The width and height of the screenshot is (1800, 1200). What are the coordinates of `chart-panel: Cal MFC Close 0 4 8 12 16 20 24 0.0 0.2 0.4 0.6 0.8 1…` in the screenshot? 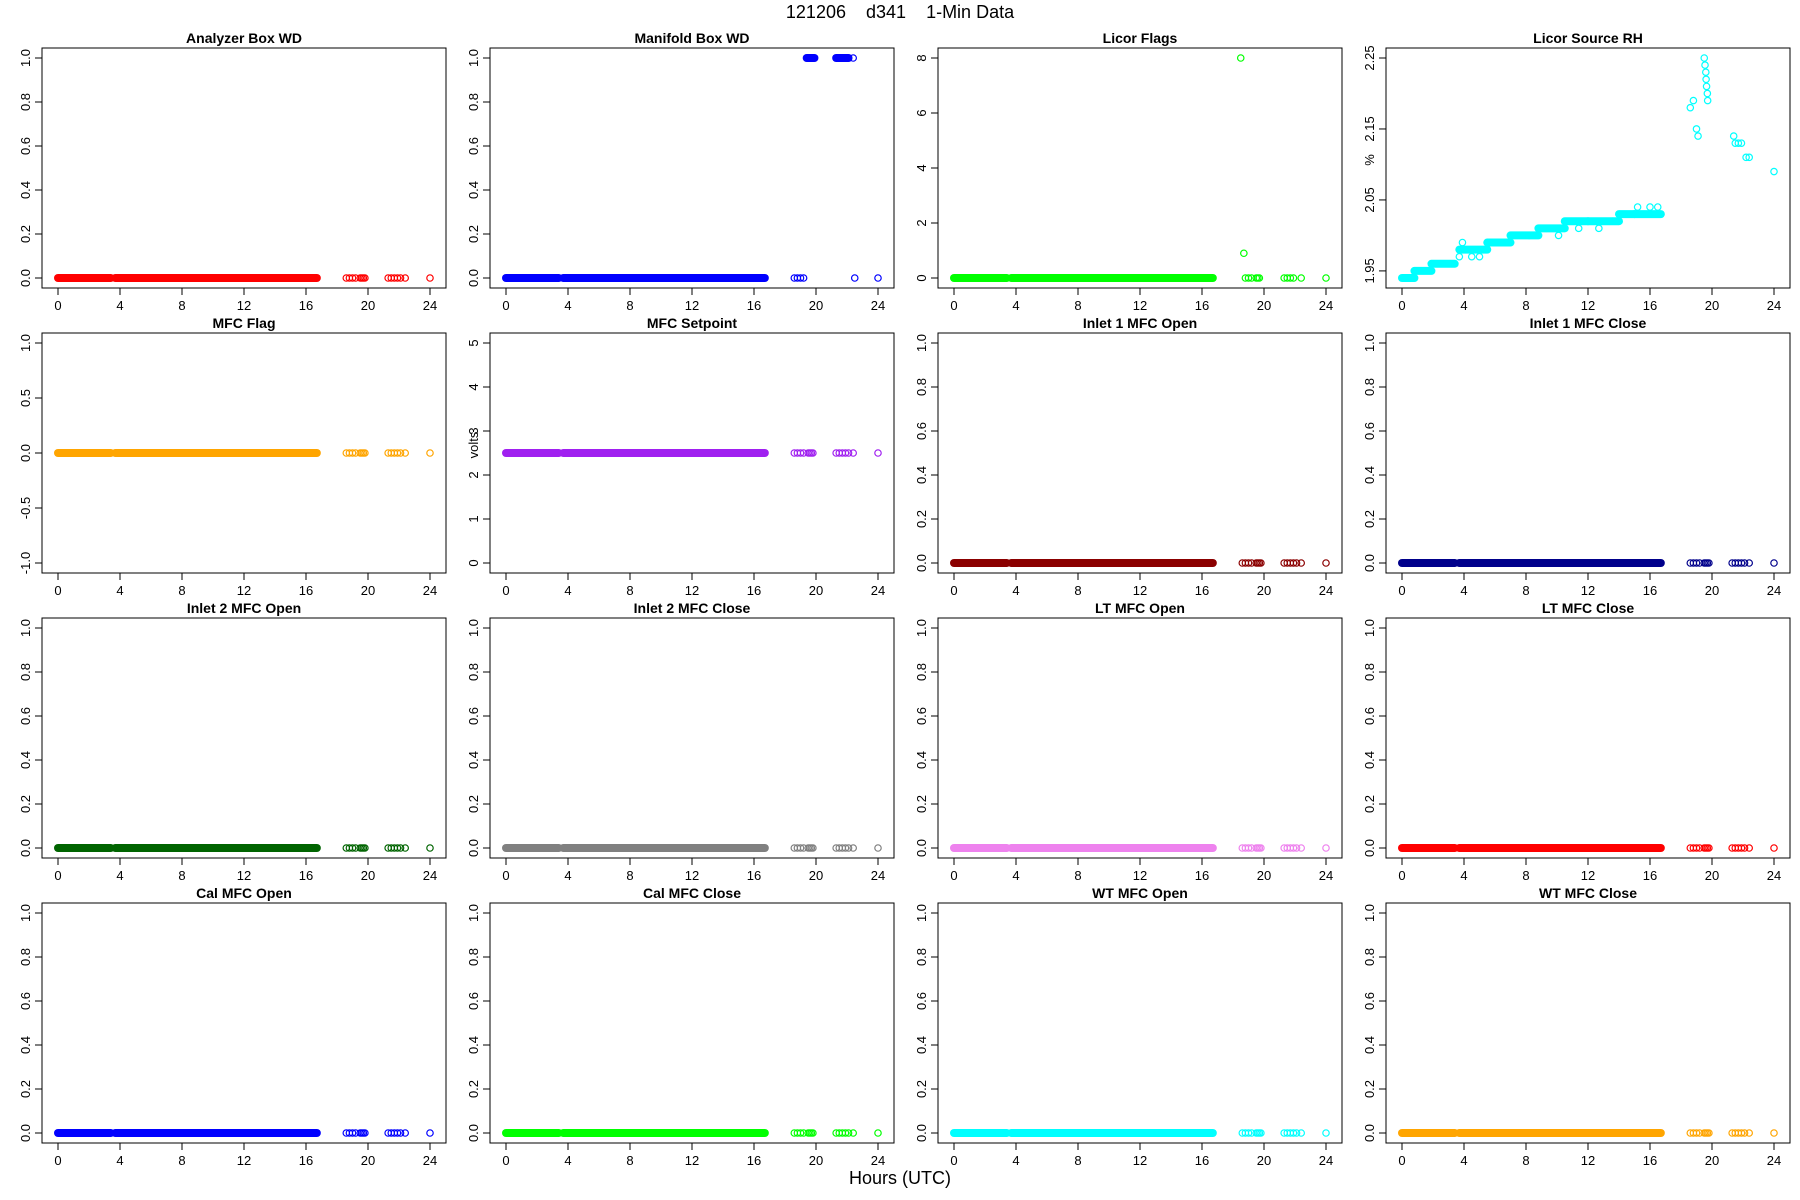 It's located at (680, 1026).